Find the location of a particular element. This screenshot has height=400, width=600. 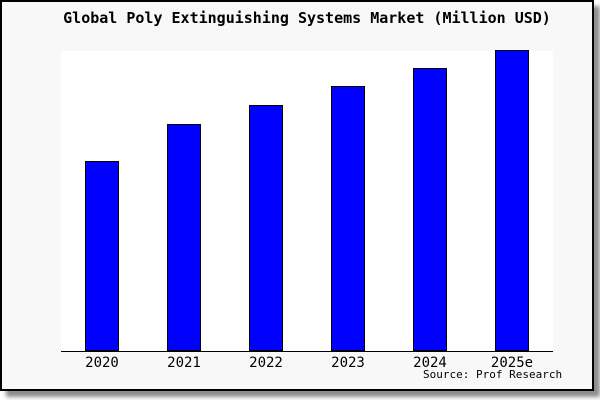

bar-2021 is located at coordinates (184, 237).